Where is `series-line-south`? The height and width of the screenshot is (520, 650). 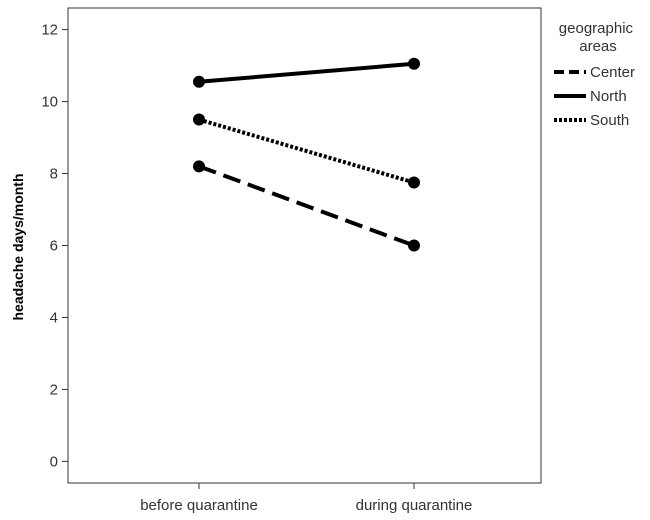 series-line-south is located at coordinates (306, 151).